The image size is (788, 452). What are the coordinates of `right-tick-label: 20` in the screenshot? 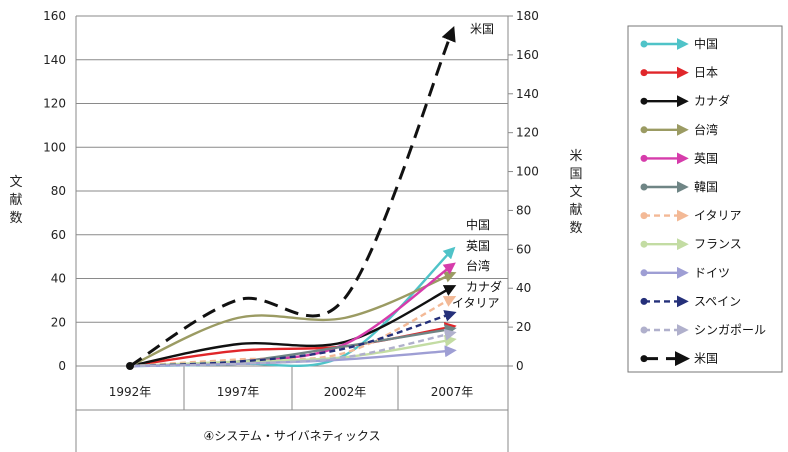 It's located at (523, 327).